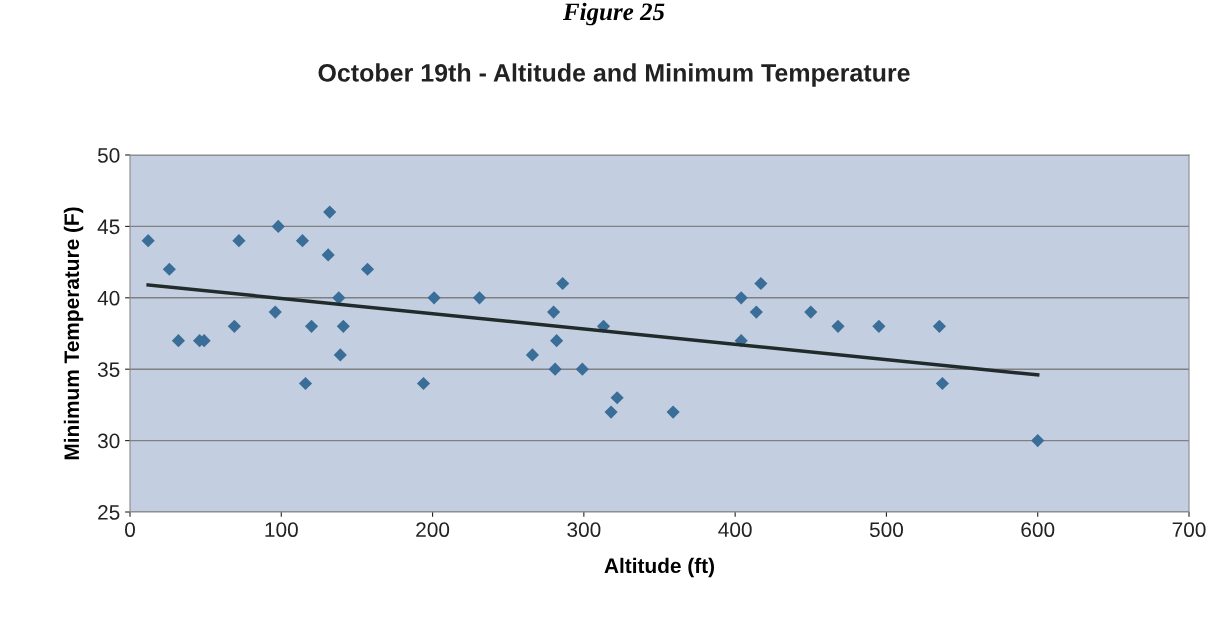 Image resolution: width=1228 pixels, height=637 pixels. What do you see at coordinates (109, 512) in the screenshot?
I see `y-tick-label: 25` at bounding box center [109, 512].